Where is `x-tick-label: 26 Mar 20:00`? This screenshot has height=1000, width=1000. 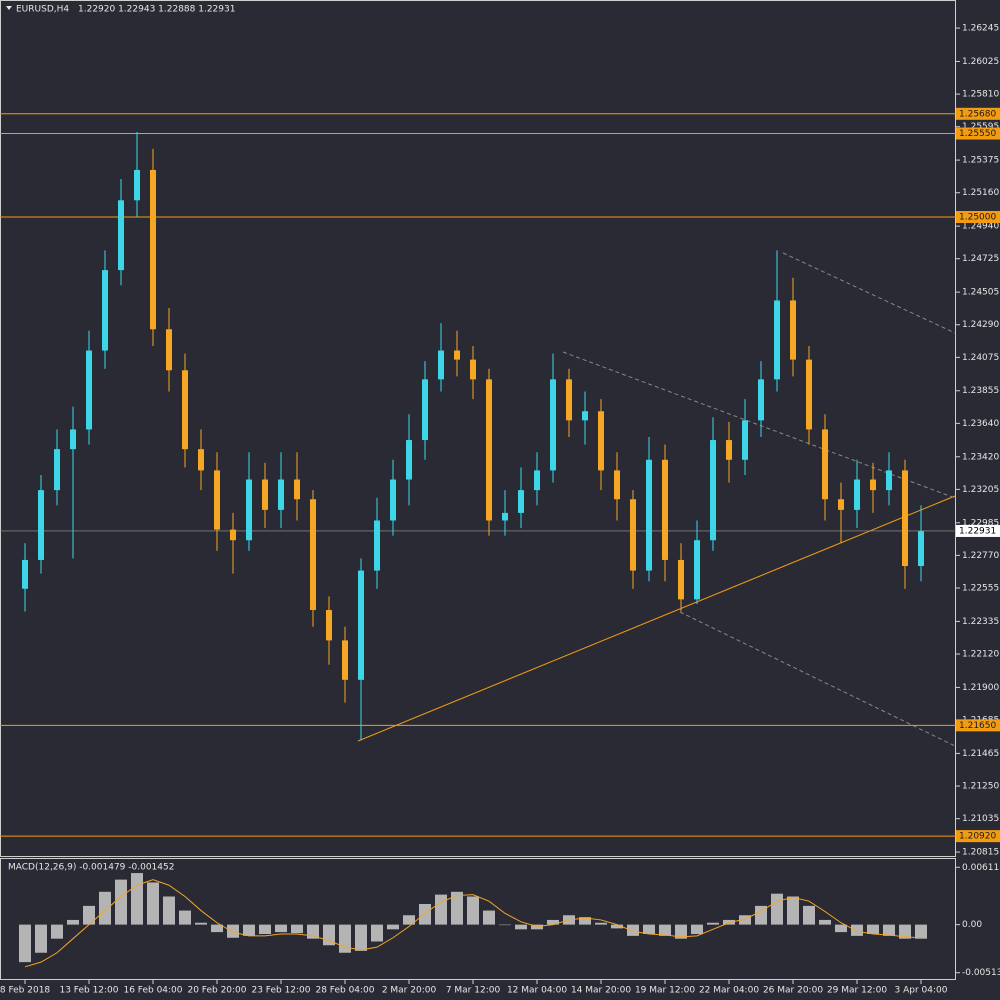 x-tick-label: 26 Mar 20:00 is located at coordinates (793, 991).